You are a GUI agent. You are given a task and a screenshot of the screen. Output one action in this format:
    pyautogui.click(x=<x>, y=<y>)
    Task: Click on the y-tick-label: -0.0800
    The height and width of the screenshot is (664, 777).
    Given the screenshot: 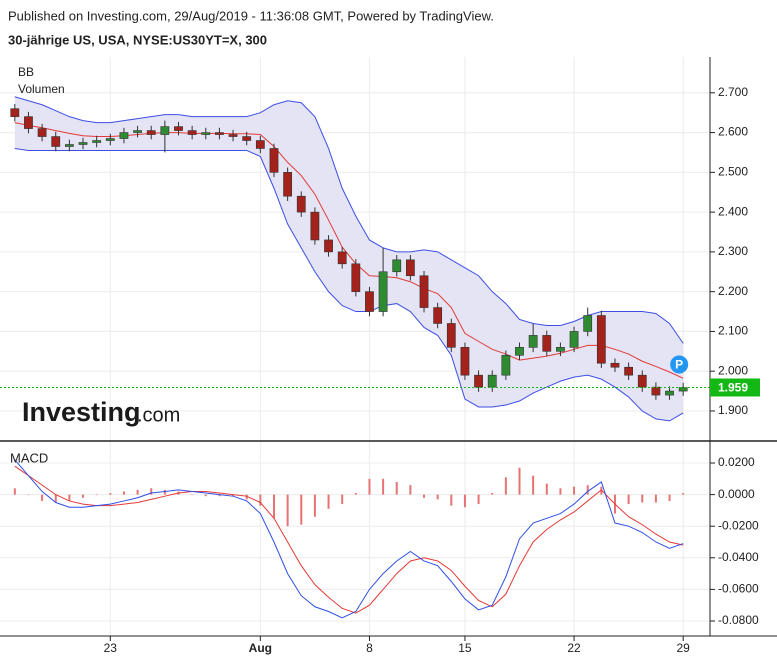 What is the action you would take?
    pyautogui.click(x=738, y=620)
    